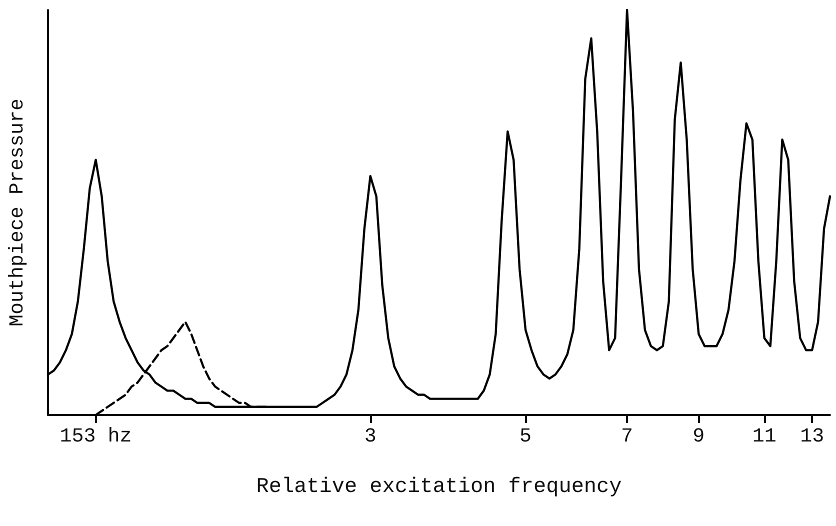 Image resolution: width=836 pixels, height=526 pixels. Describe the element at coordinates (698, 437) in the screenshot. I see `x-tick-label: 9` at that location.